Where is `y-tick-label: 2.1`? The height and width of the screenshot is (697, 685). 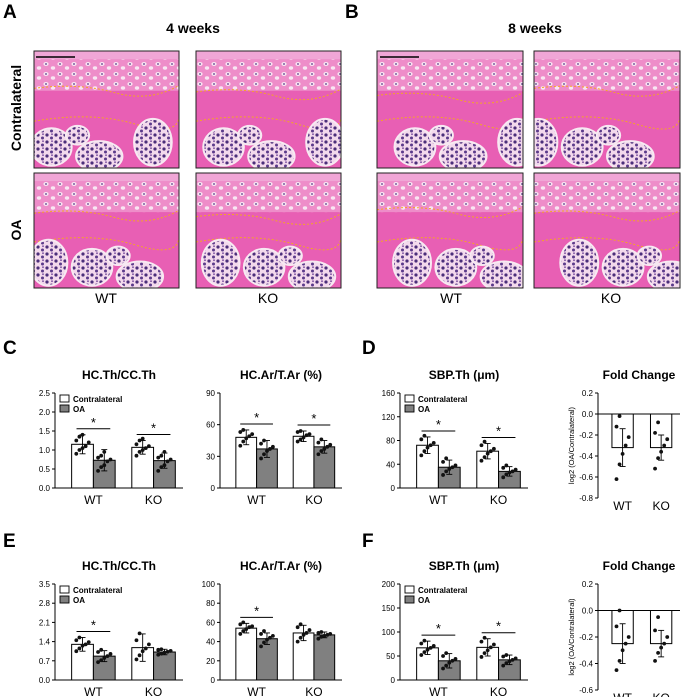 y-tick-label: 2.1 is located at coordinates (45, 622).